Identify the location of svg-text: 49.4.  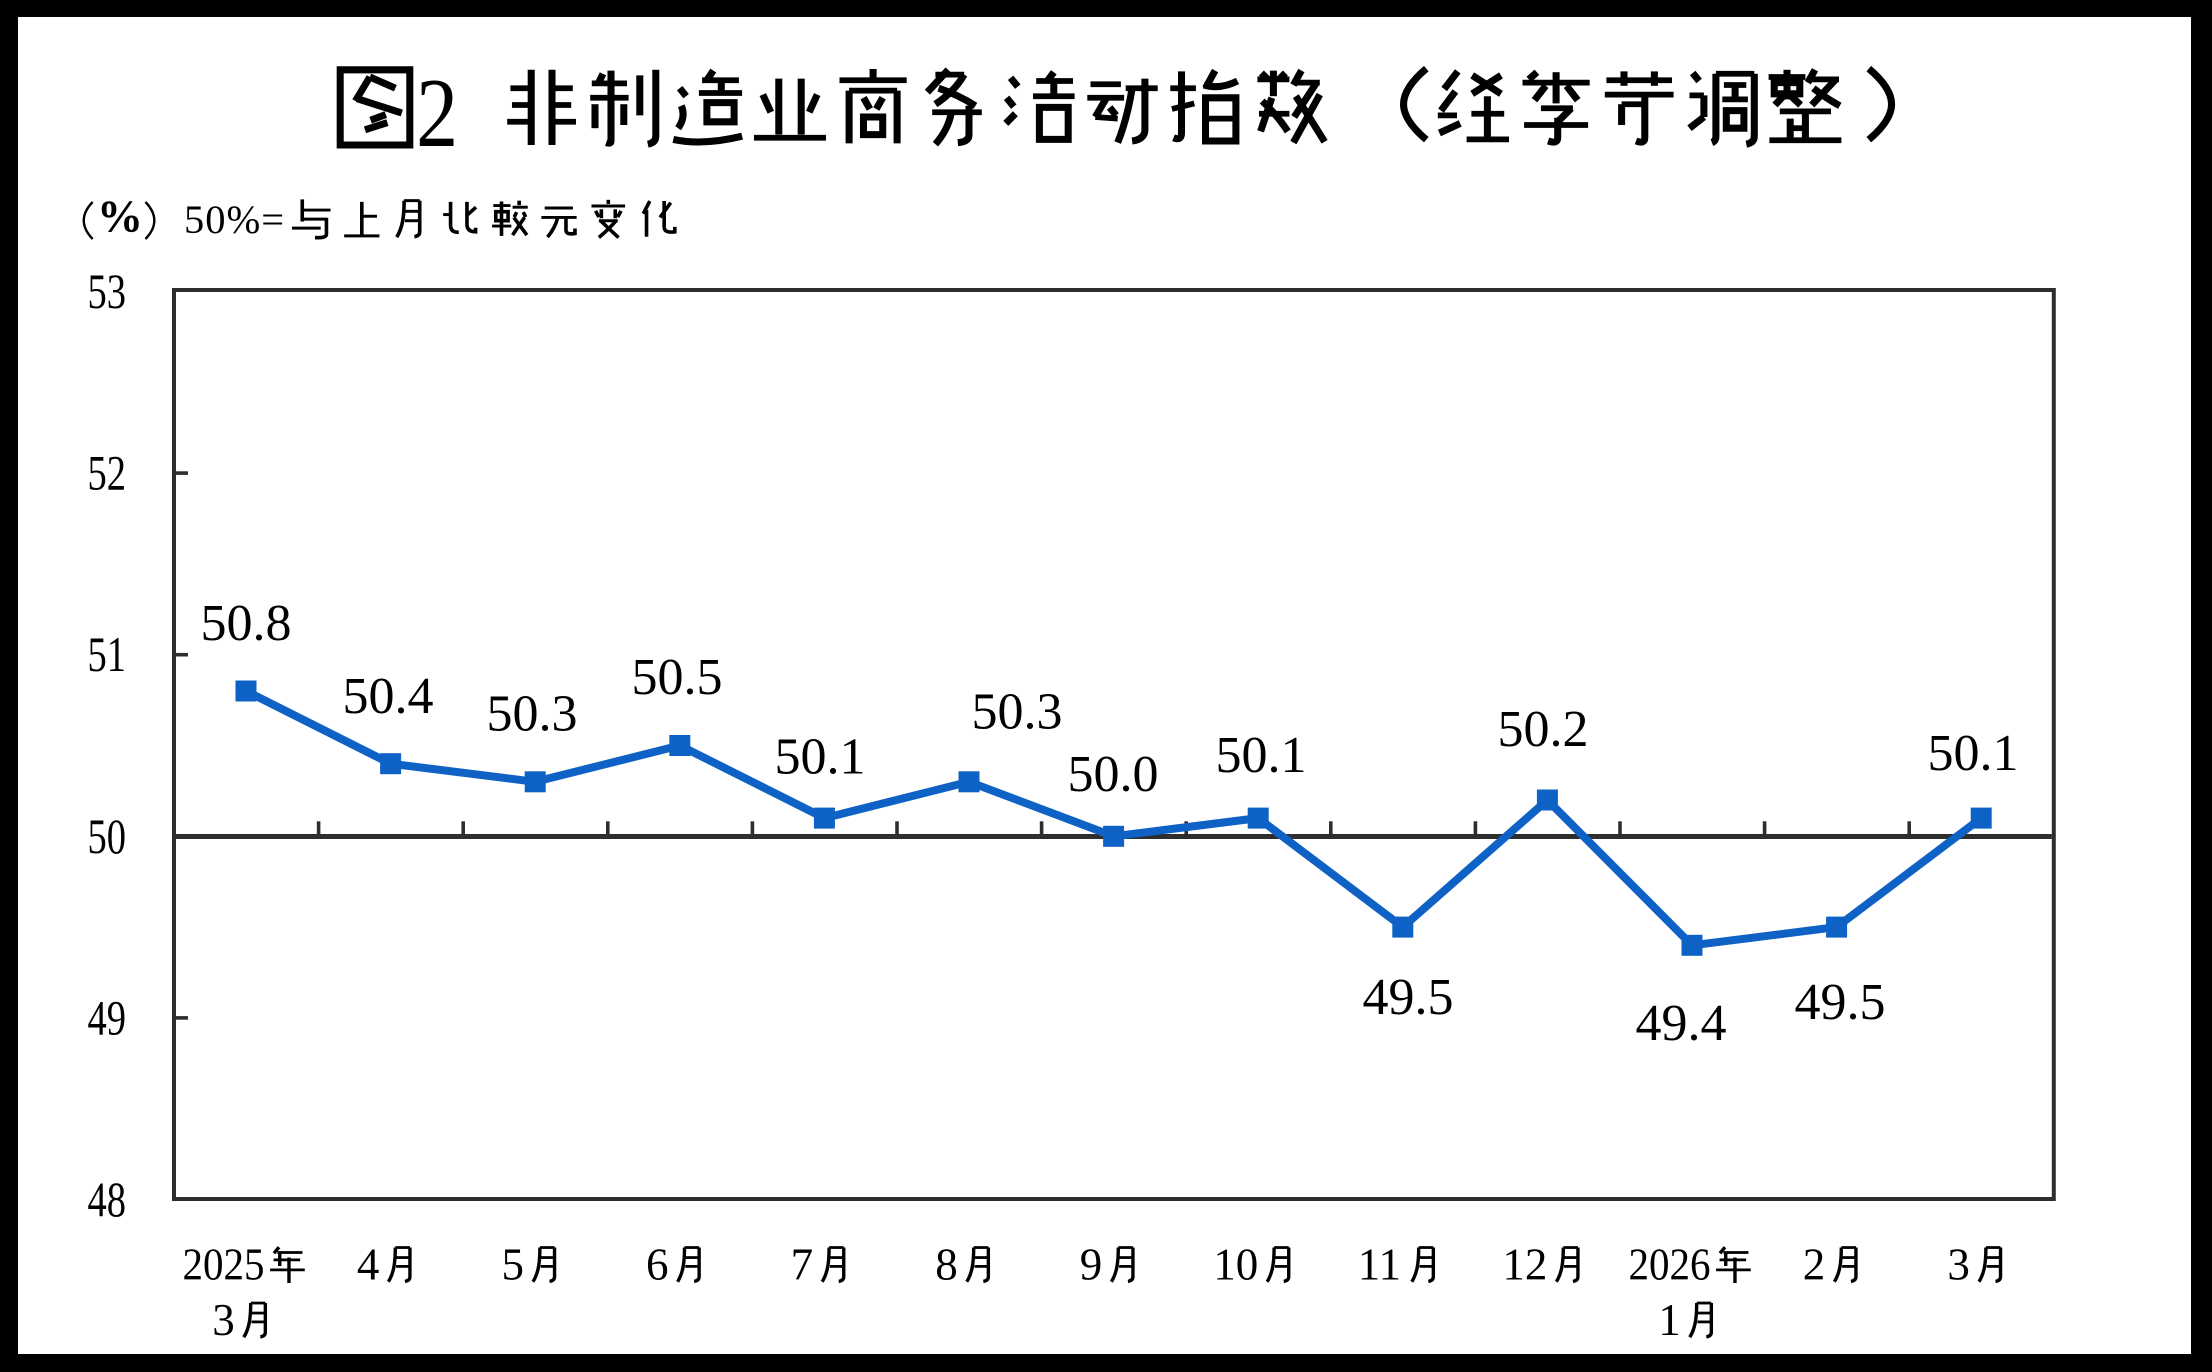
(1681, 1023).